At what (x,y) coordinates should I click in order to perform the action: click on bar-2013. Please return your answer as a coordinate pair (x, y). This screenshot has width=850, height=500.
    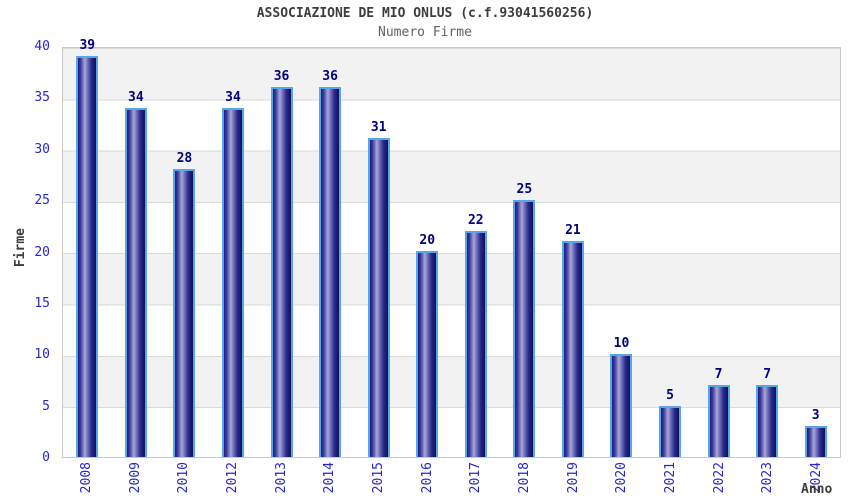
    Looking at the image, I should click on (281, 272).